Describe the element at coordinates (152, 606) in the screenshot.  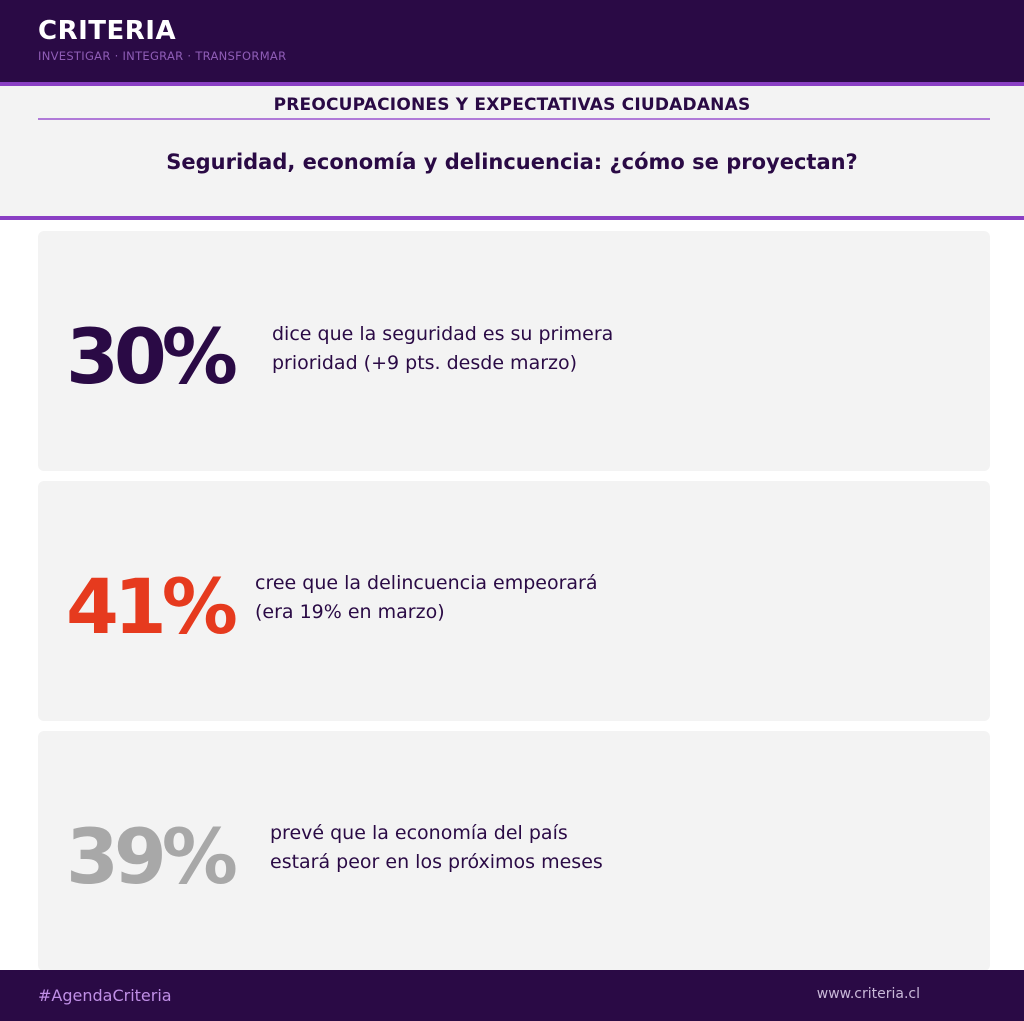
I see `stat-value: 41%` at that location.